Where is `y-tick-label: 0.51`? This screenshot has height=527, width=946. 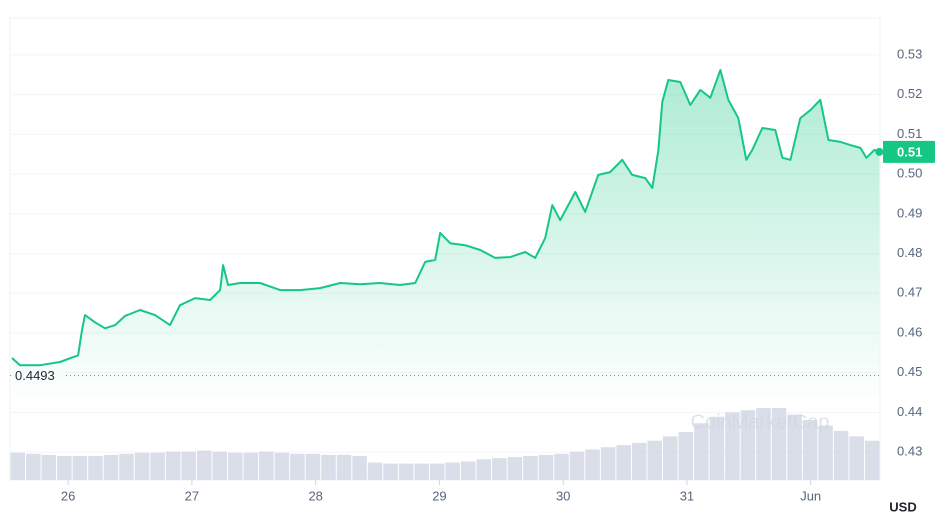 y-tick-label: 0.51 is located at coordinates (909, 133).